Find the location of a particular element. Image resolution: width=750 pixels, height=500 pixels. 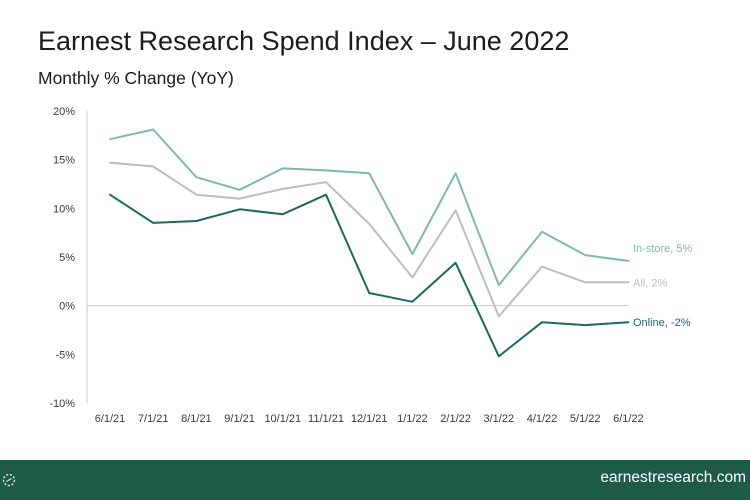

page-title: Earnest Research Spend Index – June 2022 is located at coordinates (304, 41).